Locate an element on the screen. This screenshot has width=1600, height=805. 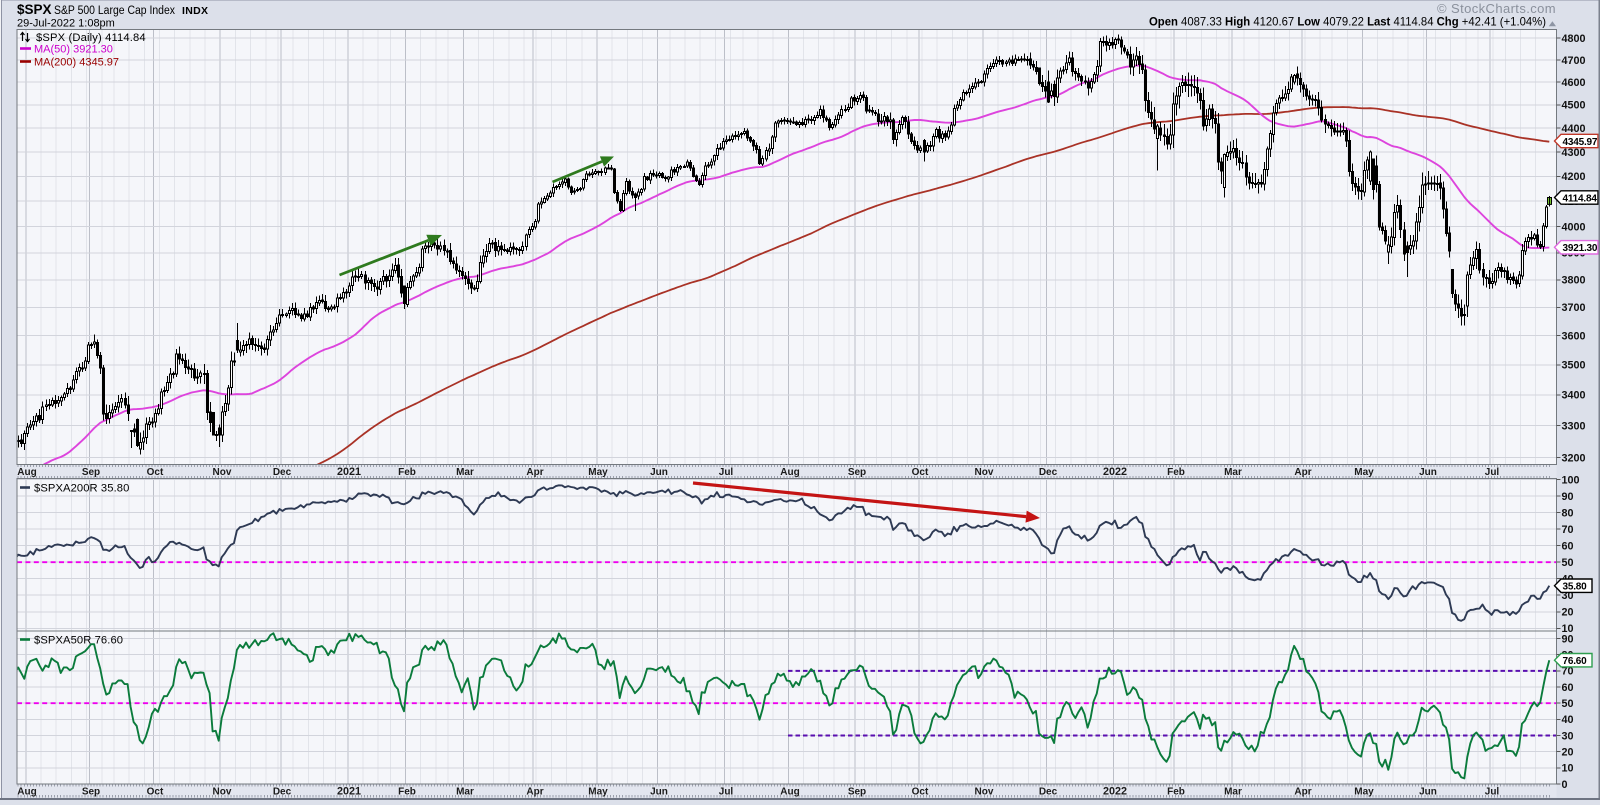
svg-text: 3700 is located at coordinates (1574, 308).